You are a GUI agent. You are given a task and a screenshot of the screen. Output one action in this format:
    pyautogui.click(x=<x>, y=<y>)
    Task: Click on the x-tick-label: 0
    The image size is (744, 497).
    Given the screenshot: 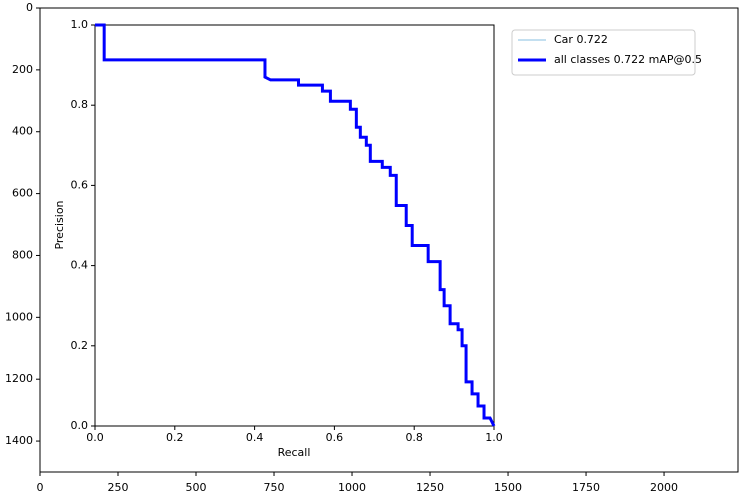 What is the action you would take?
    pyautogui.click(x=40, y=487)
    